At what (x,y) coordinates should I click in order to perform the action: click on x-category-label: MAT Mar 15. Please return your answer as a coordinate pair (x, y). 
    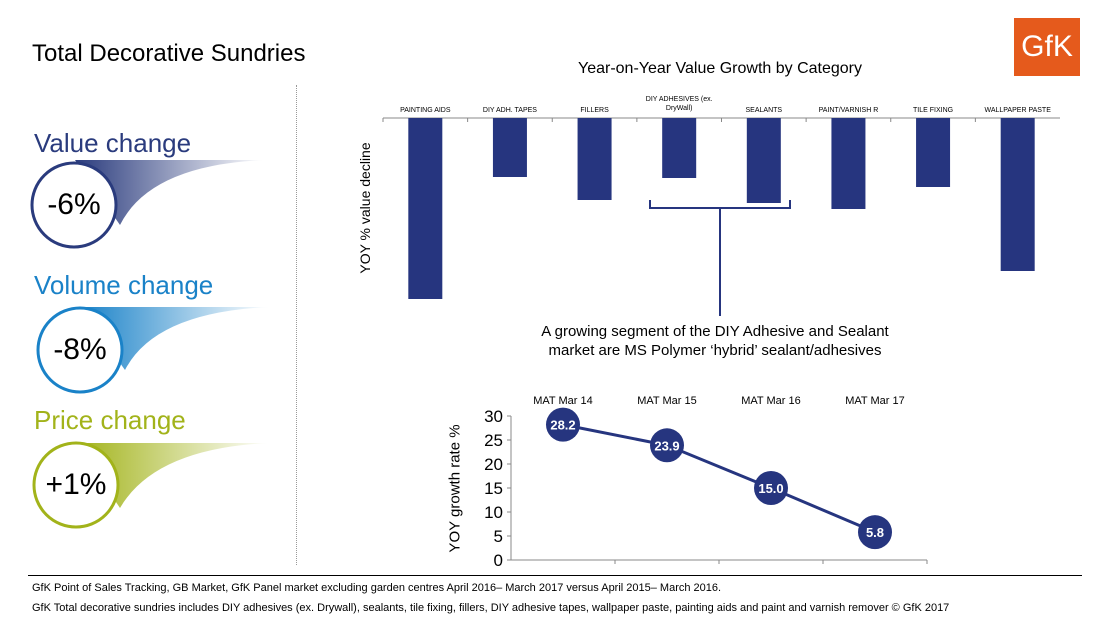
    Looking at the image, I should click on (667, 401).